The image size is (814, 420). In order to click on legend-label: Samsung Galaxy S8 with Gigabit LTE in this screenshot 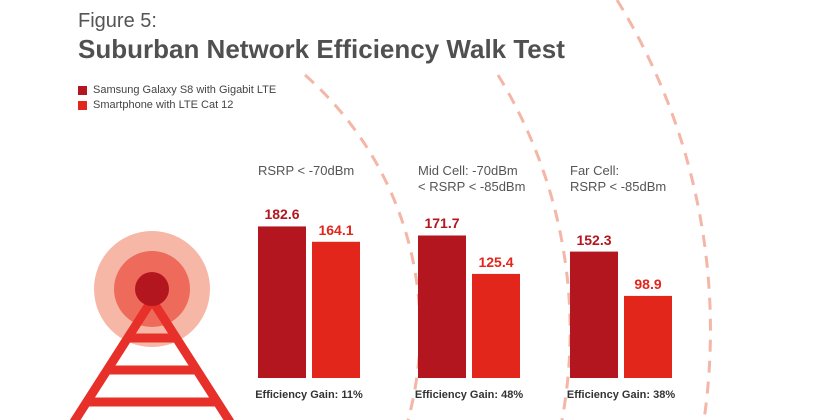, I will do `click(185, 90)`.